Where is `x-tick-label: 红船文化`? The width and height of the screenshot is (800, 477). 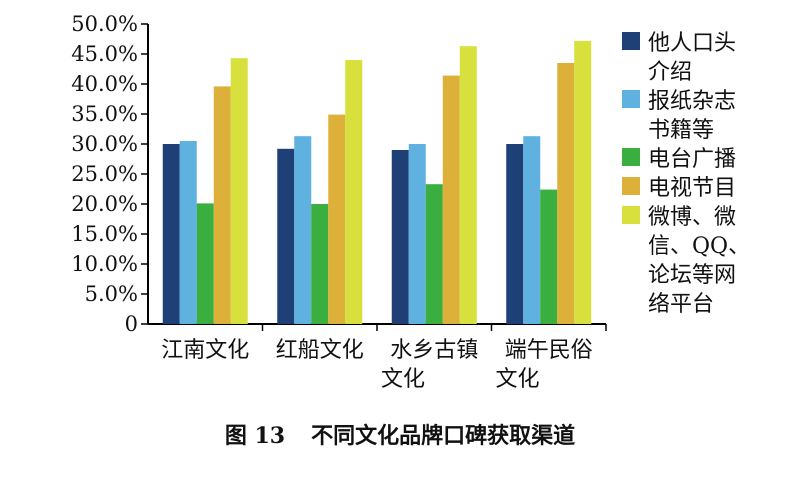 x-tick-label: 红船文化 is located at coordinates (320, 350).